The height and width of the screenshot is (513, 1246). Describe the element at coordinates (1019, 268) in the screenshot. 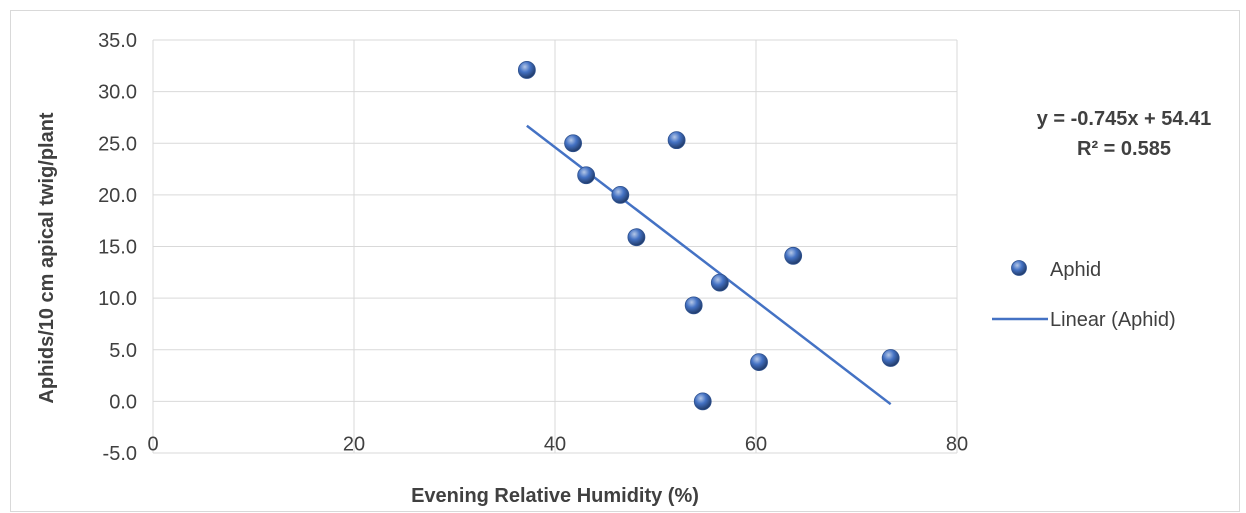

I see `legend-marker-aphid` at that location.